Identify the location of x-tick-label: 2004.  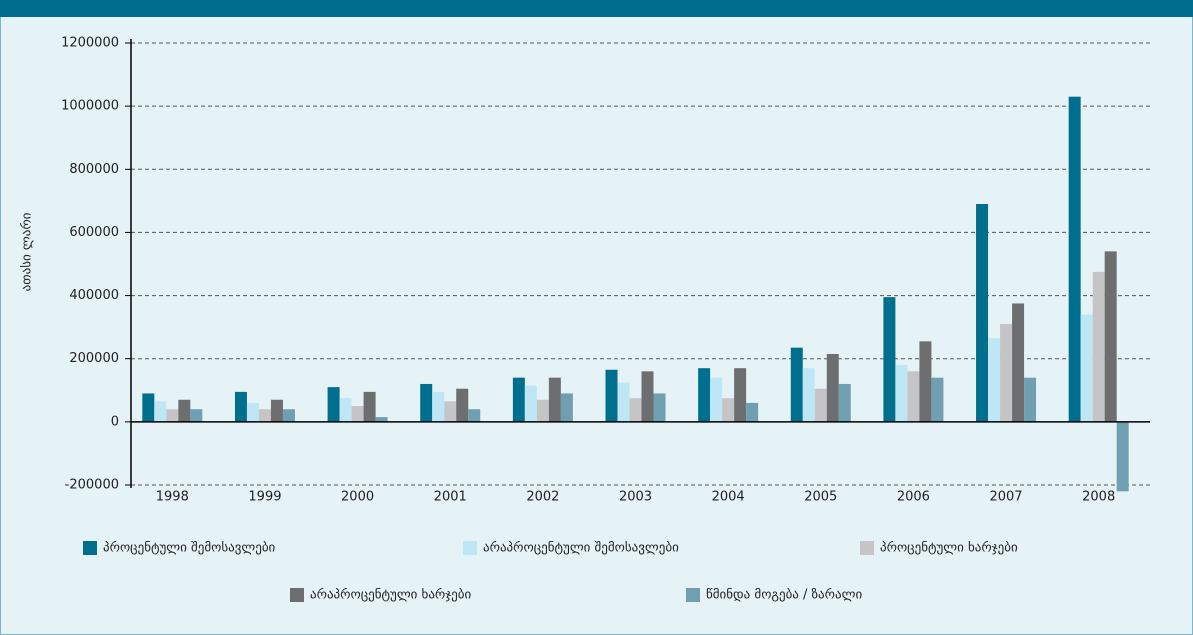
(728, 497).